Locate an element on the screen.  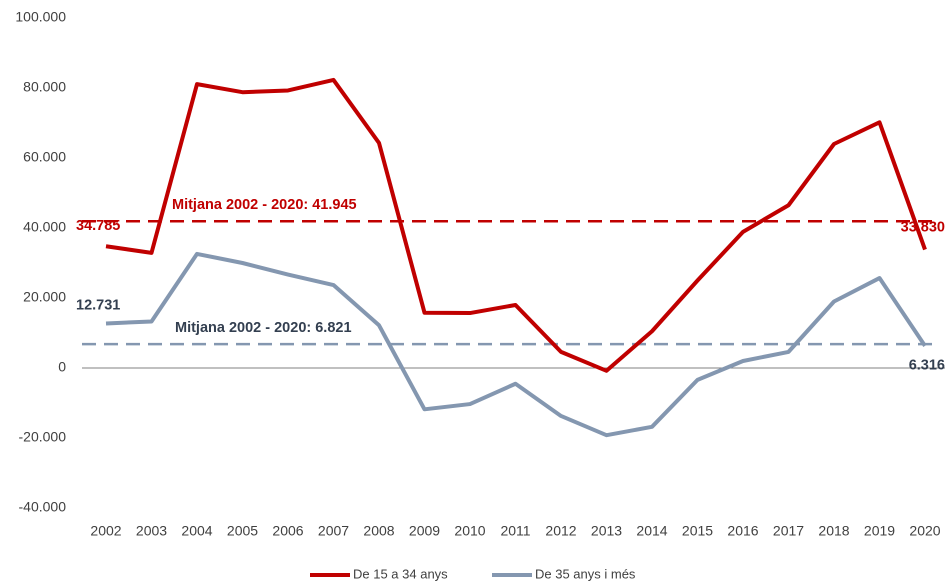
x-tick-label: 2011 is located at coordinates (515, 531).